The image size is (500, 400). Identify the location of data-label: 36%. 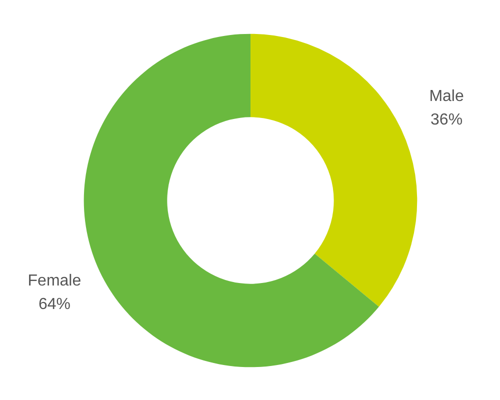
(446, 119).